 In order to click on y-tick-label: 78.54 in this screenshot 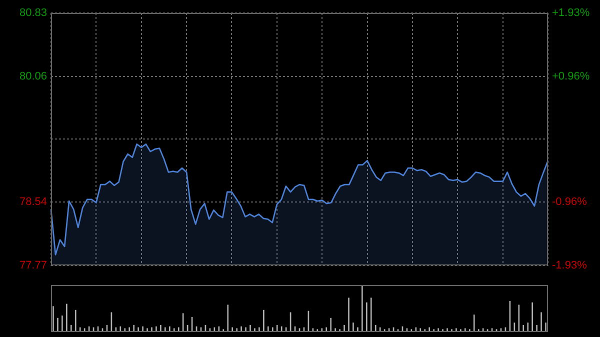, I will do `click(33, 202)`.